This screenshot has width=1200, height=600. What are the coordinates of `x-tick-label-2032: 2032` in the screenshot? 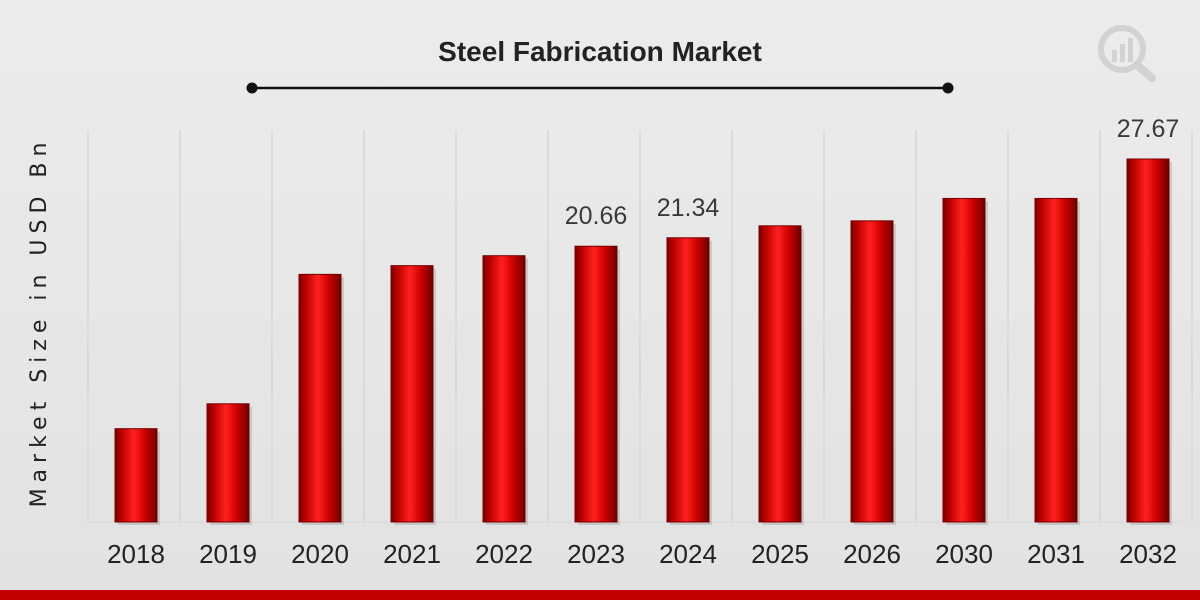 It's located at (1148, 554).